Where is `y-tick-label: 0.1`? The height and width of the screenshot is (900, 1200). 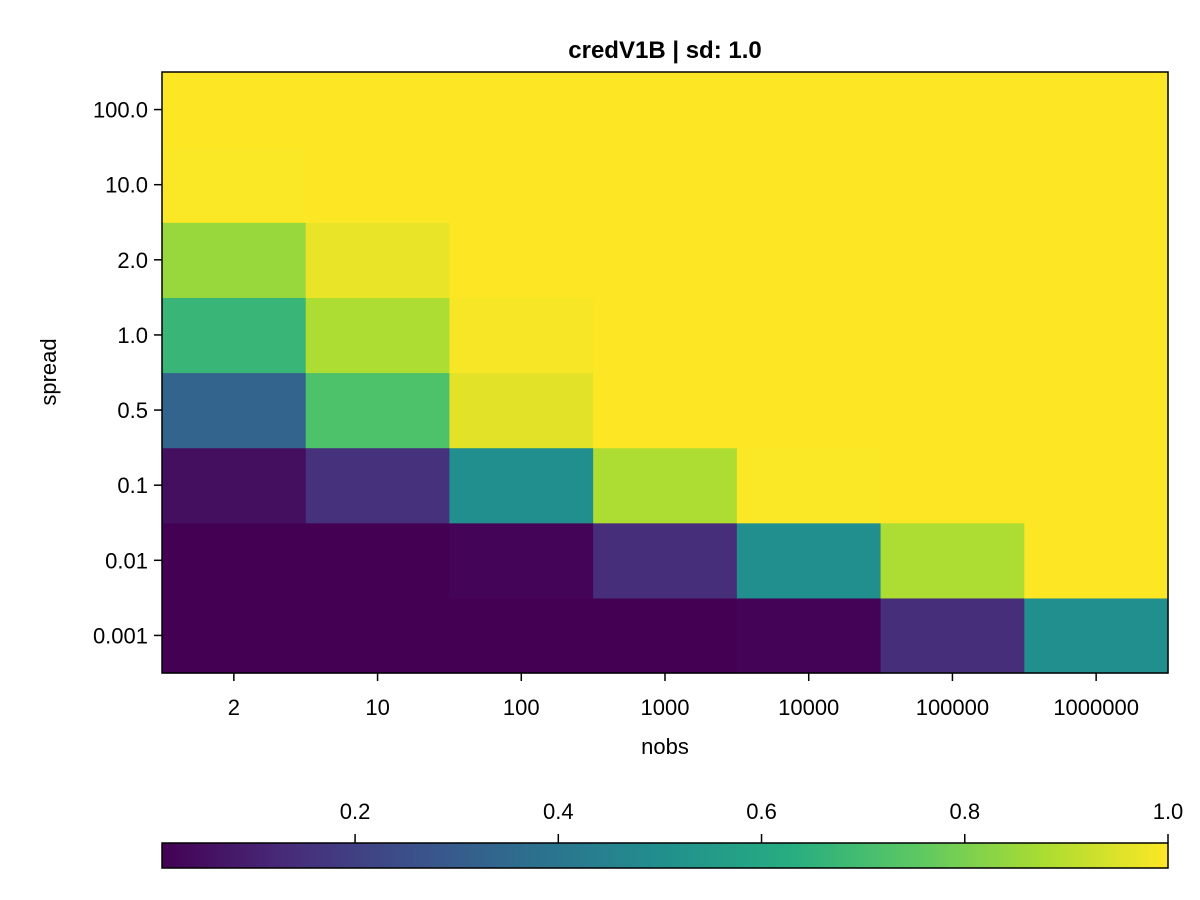 y-tick-label: 0.1 is located at coordinates (132, 485).